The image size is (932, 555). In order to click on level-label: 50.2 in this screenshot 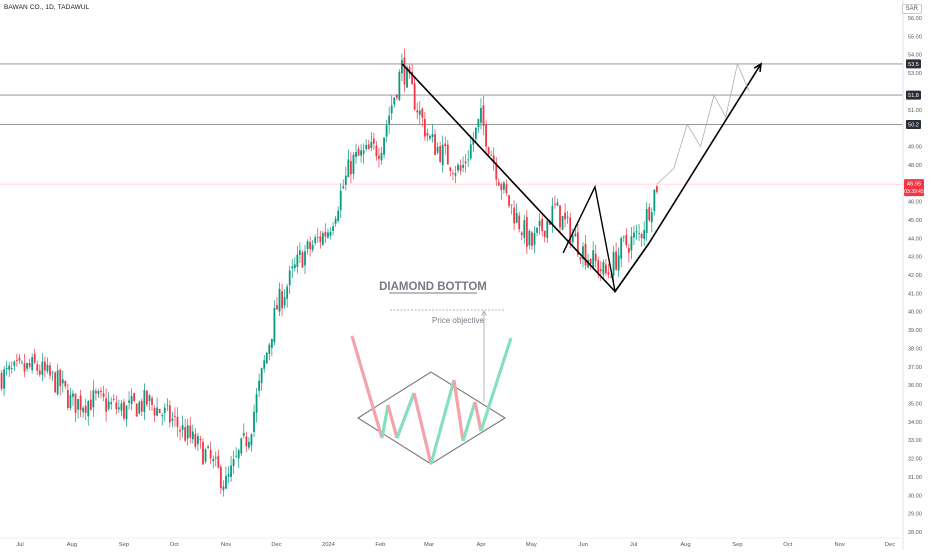, I will do `click(913, 125)`.